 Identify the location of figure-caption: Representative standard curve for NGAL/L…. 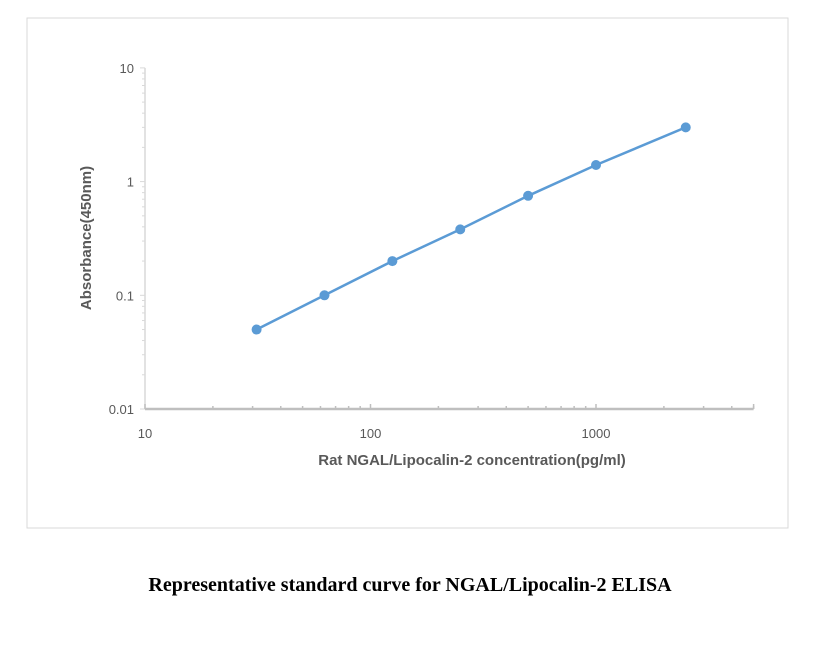
(410, 585).